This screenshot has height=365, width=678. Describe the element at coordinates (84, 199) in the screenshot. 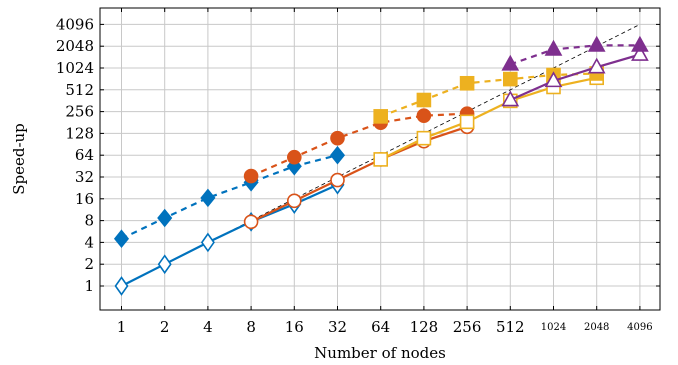

I see `y-tick-label: 16` at that location.